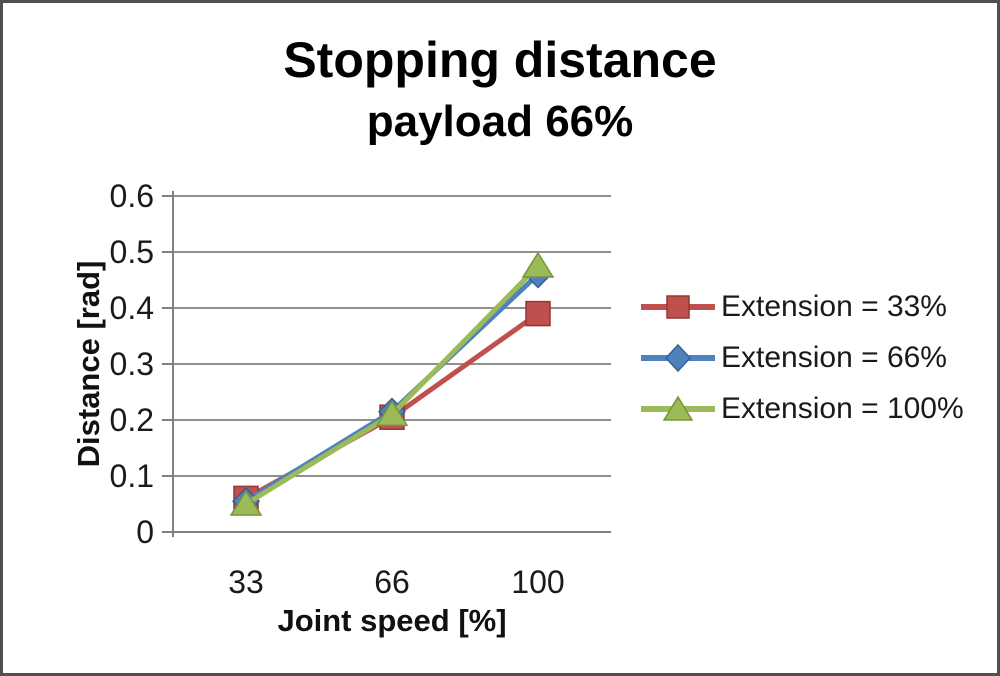 The height and width of the screenshot is (676, 1000). Describe the element at coordinates (500, 121) in the screenshot. I see `chart-subtitle: payload 66%` at that location.